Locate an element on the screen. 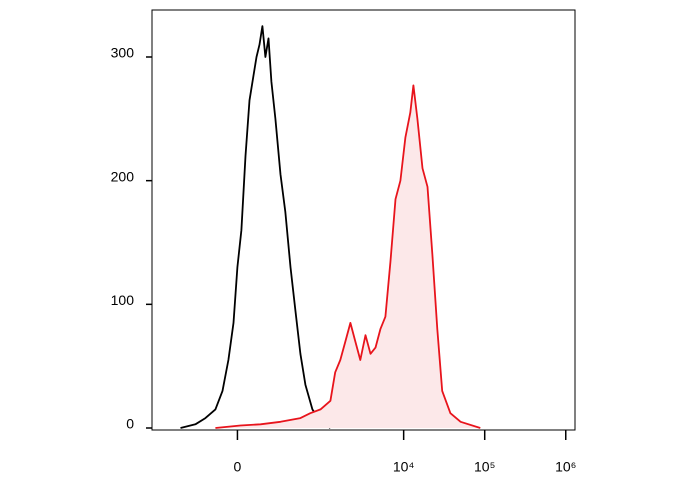 Image resolution: width=688 pixels, height=490 pixels. y-tick-label: 0 is located at coordinates (130, 424).